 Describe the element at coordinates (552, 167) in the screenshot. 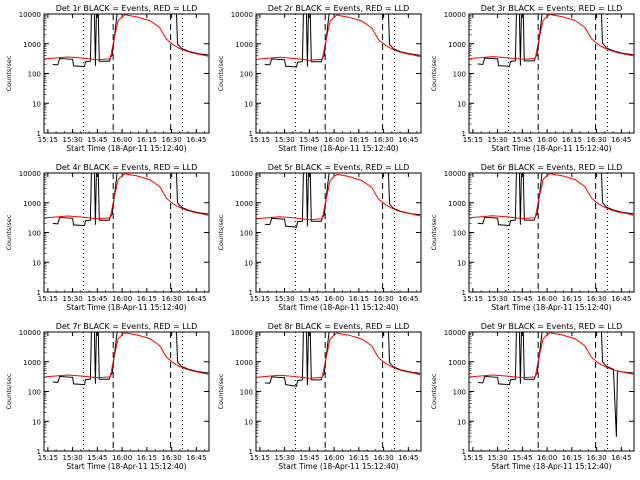

I see `chart-title: Det 6r BLACK = Events, RED = LLD` at that location.